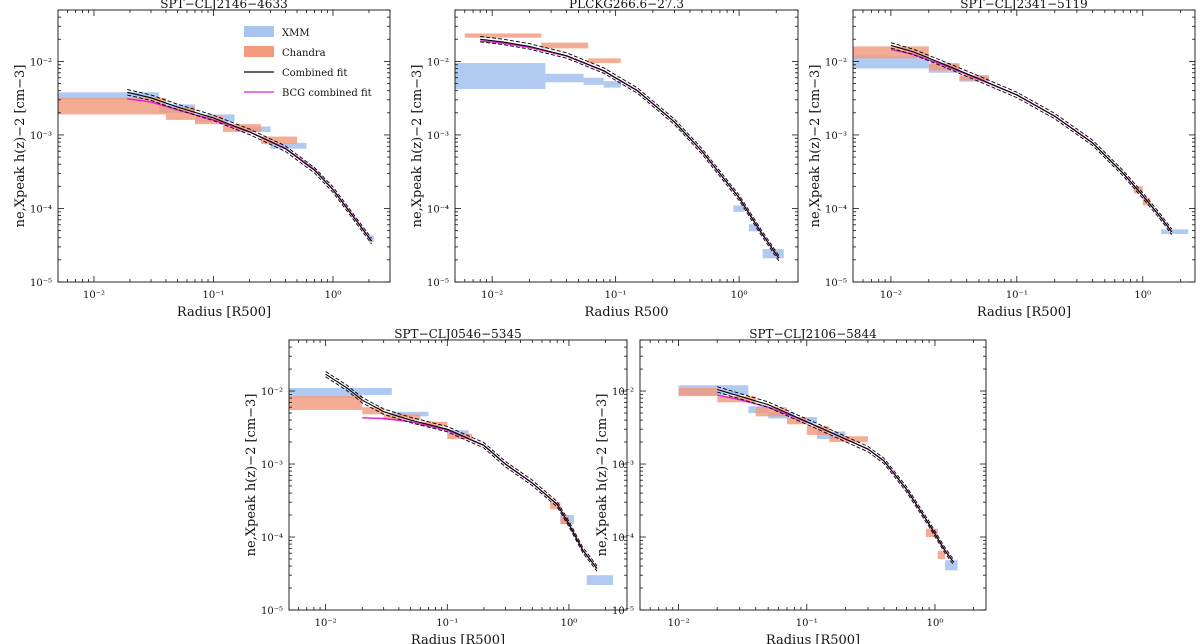 The image size is (1200, 644). I want to click on xmm-legend-label: XMM, so click(296, 33).